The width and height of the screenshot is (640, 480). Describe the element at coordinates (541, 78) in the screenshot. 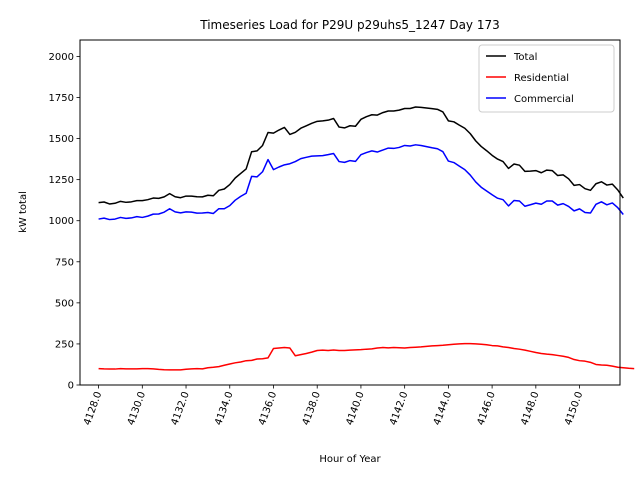

I see `legend-label-residential: Residential` at that location.